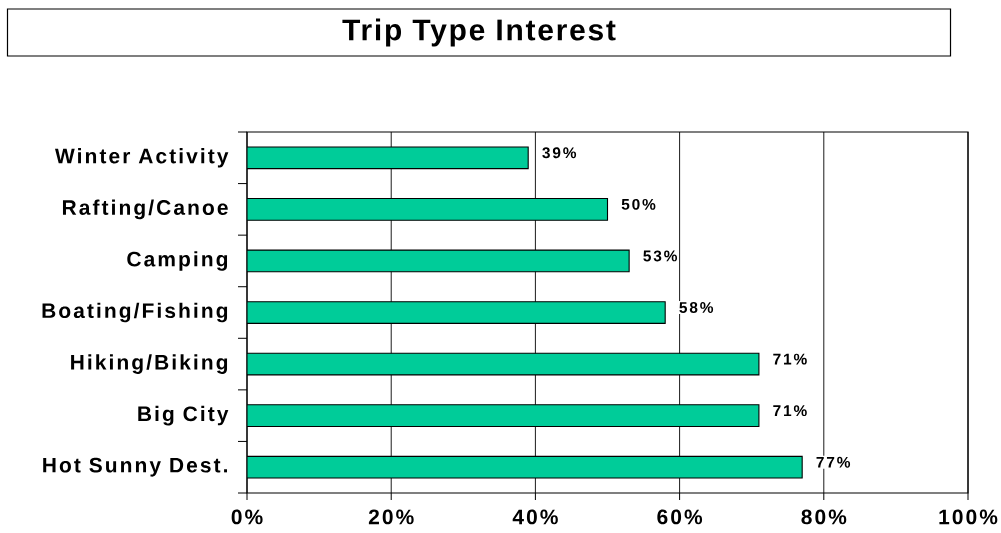  I want to click on y-tick-label: Hiking/Biking, so click(149, 364).